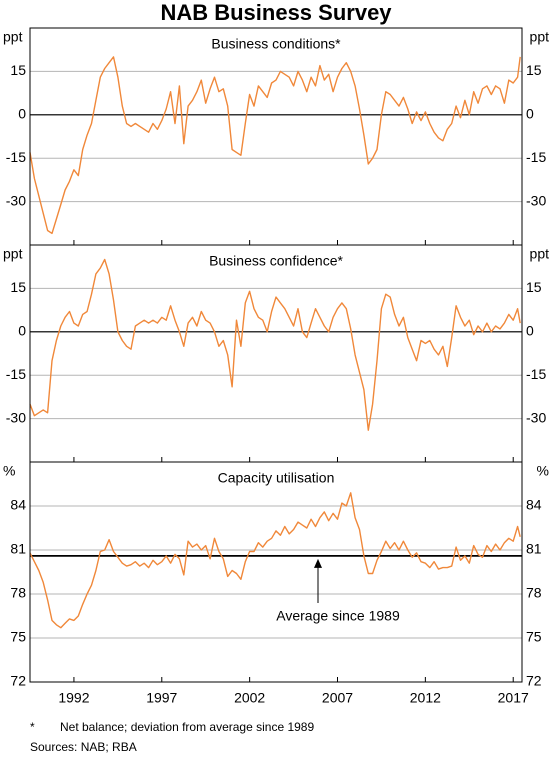 Image resolution: width=552 pixels, height=757 pixels. Describe the element at coordinates (534, 637) in the screenshot. I see `y-tick-label-right: 75` at that location.